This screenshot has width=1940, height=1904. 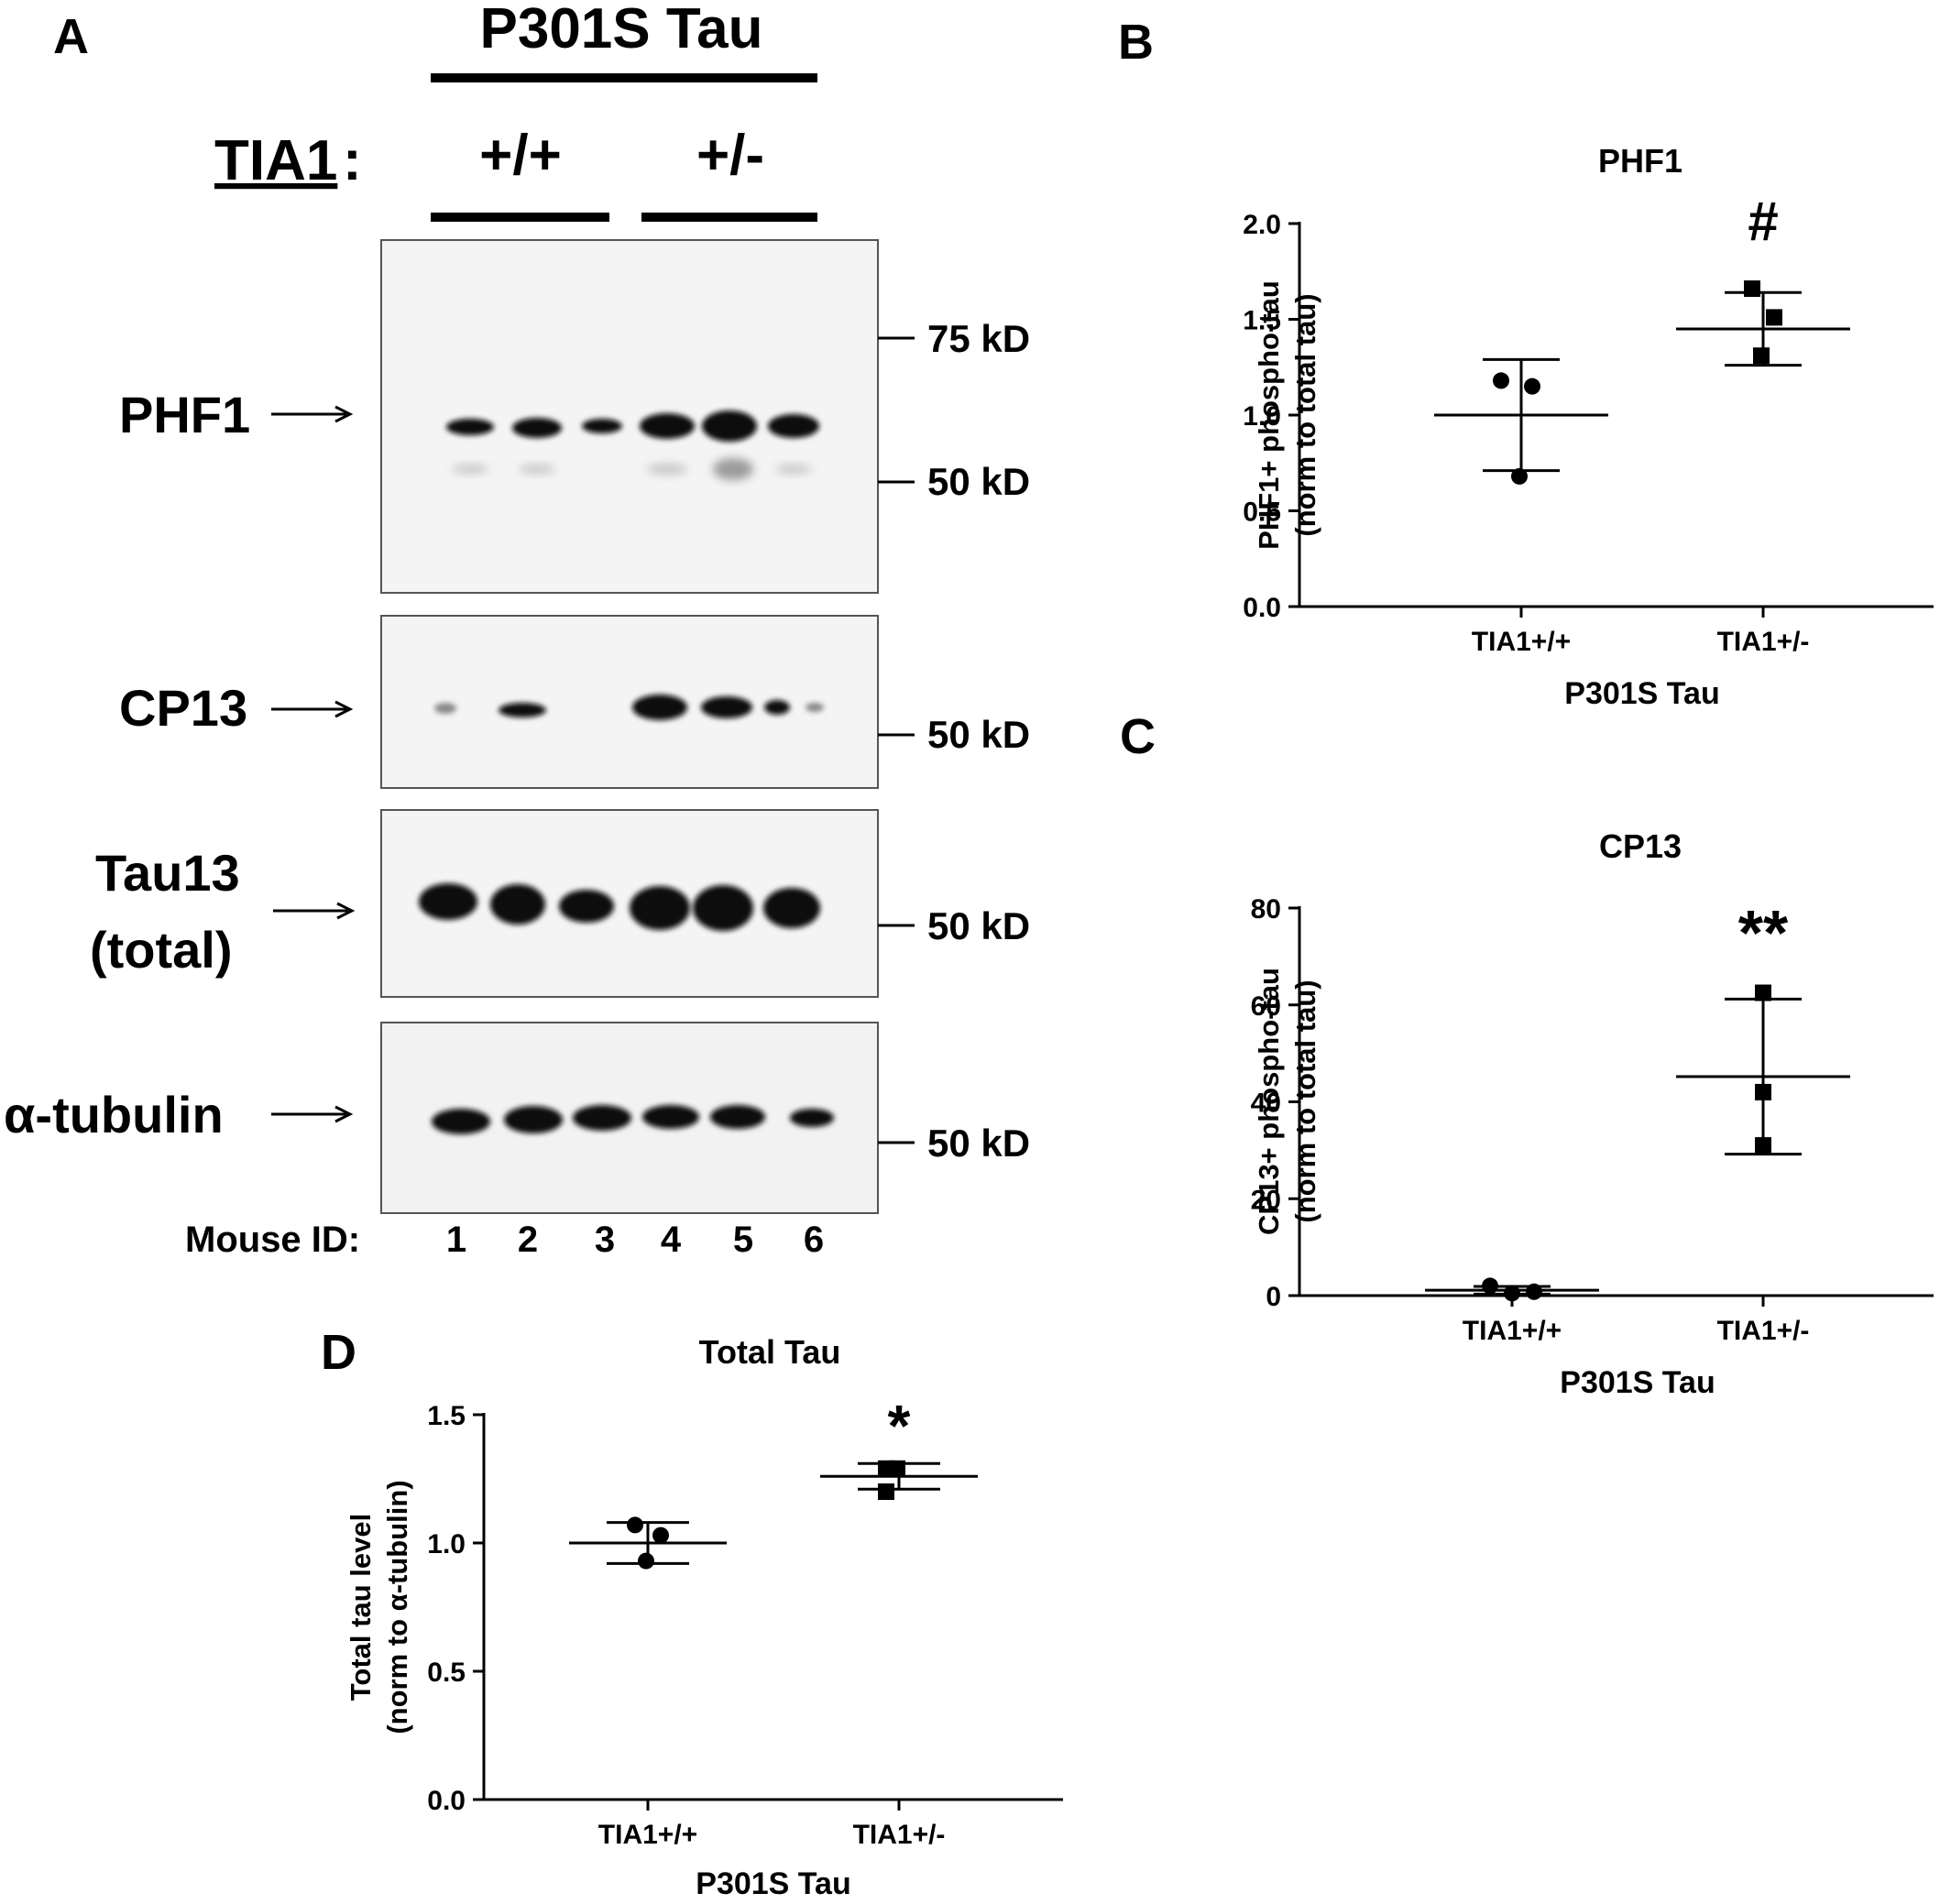 What do you see at coordinates (275, 160) in the screenshot?
I see `gene-label: TIA1` at bounding box center [275, 160].